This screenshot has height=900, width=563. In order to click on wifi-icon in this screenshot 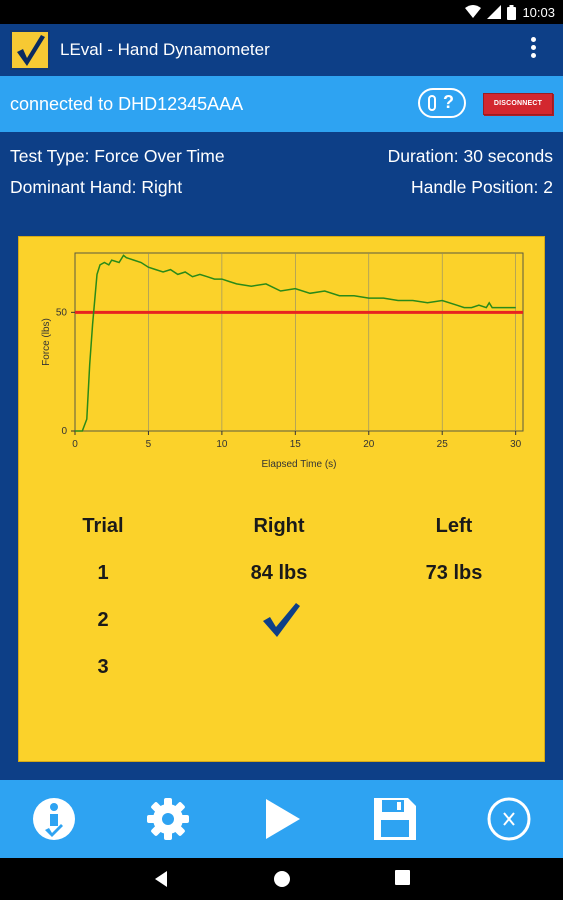, I will do `click(473, 11)`.